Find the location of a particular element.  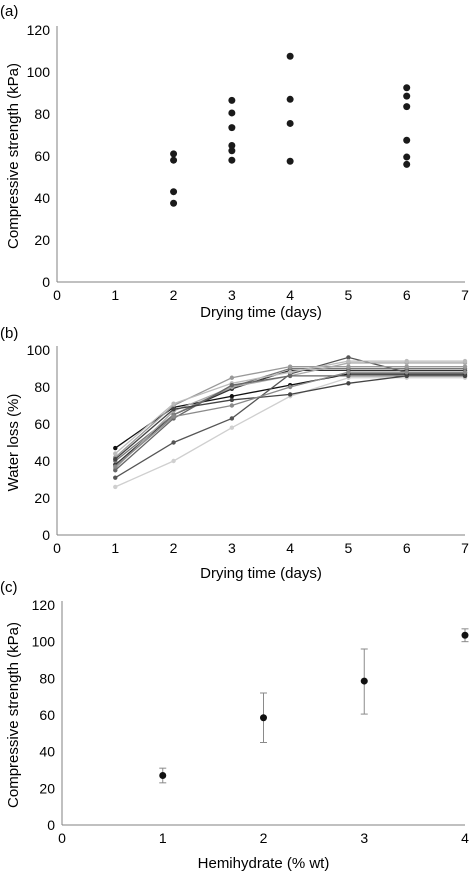

panel-c-x-tick-label: 2 is located at coordinates (264, 838).